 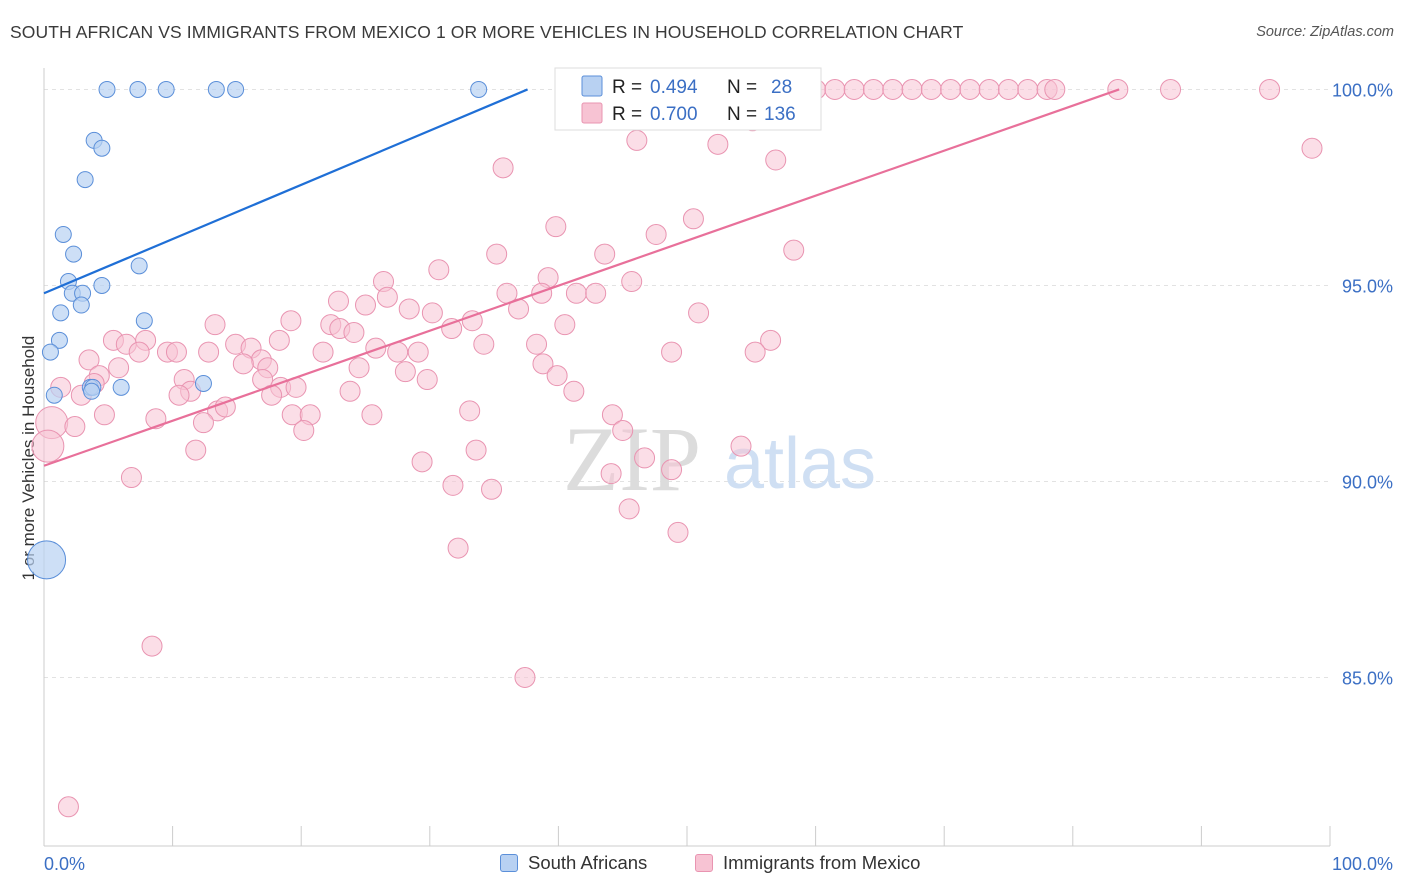 I want to click on legend-item-south-africans: South Africans, so click(x=573, y=863).